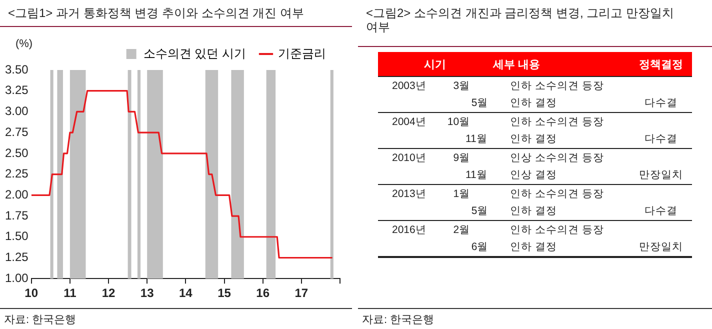 This screenshot has width=712, height=329. Describe the element at coordinates (301, 293) in the screenshot. I see `x-tick-label: 17` at that location.